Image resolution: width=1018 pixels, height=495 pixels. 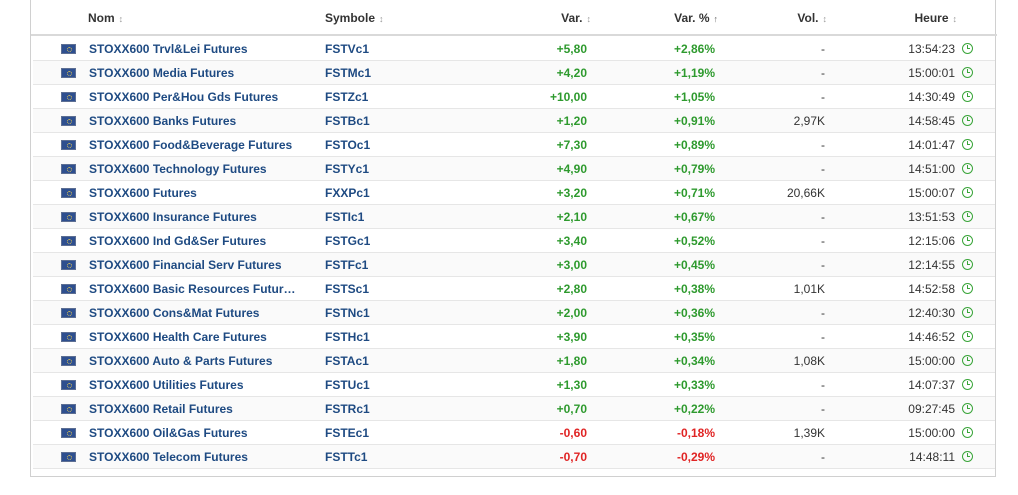 What do you see at coordinates (347, 361) in the screenshot?
I see `symbol-link: FSTAc1` at bounding box center [347, 361].